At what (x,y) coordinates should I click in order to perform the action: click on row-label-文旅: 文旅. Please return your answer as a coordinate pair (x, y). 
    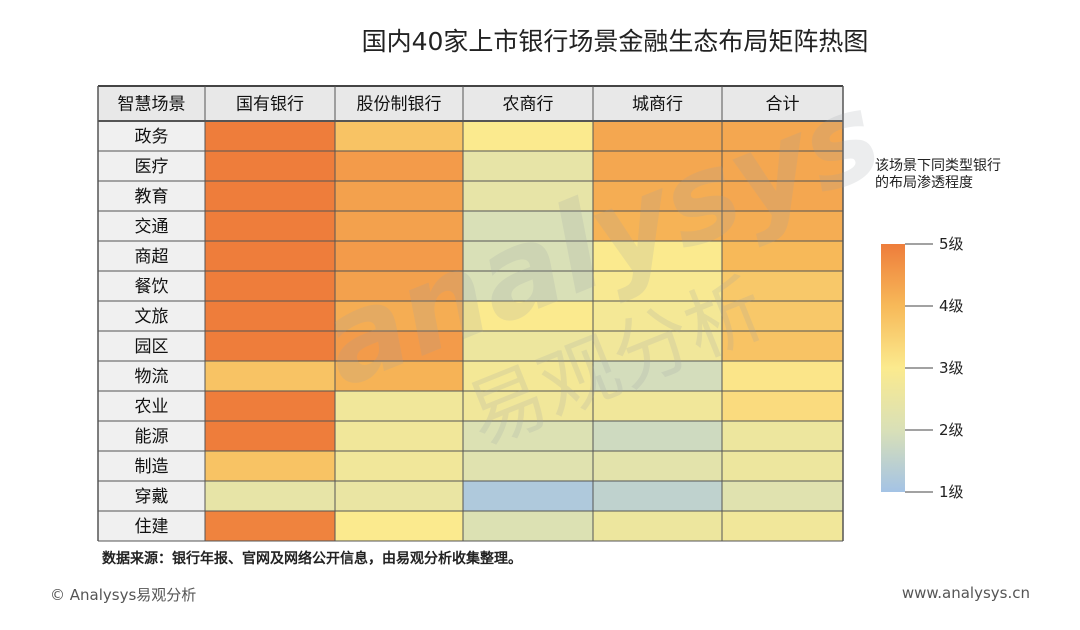
    Looking at the image, I should click on (152, 317).